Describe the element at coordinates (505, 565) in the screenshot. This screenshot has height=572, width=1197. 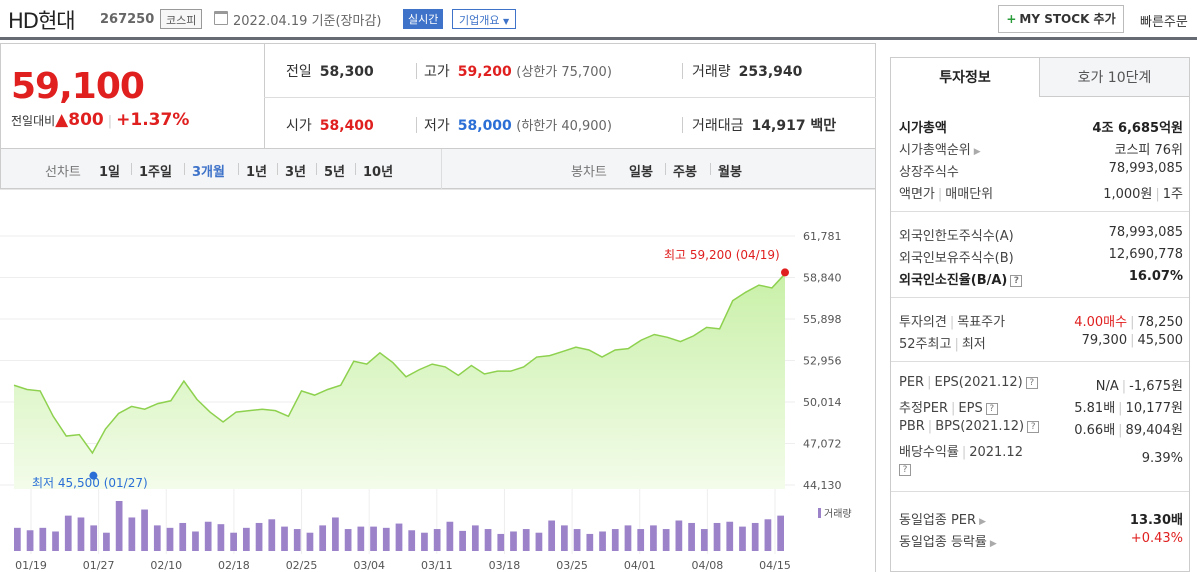
I see `x-tick-label: 03/18` at that location.